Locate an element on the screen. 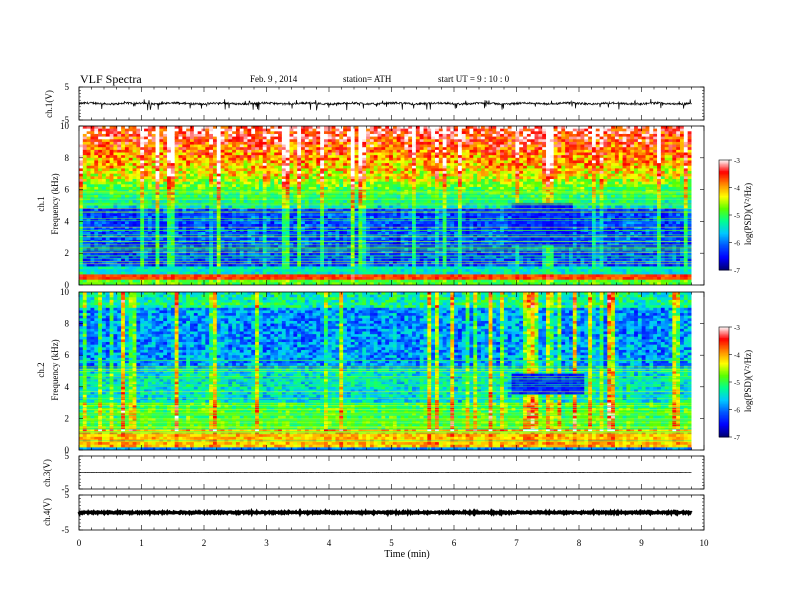  ch1-waveform-panel: 5-5 is located at coordinates (383, 103).